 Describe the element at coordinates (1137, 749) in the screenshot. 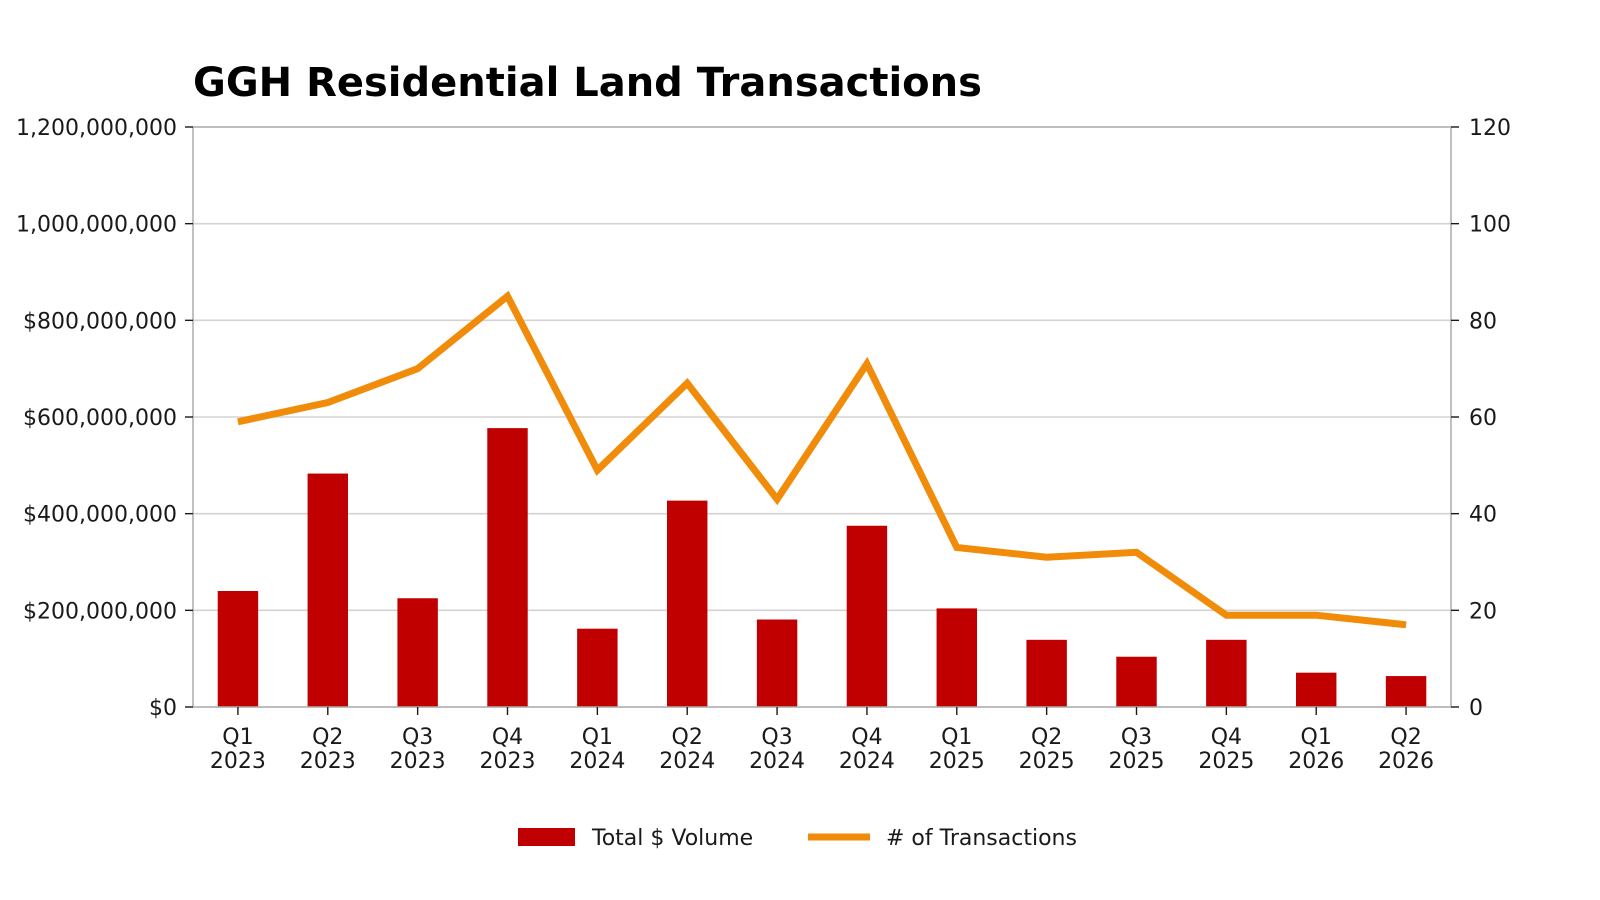

I see `x-tick-label-10: Q3 2025` at that location.